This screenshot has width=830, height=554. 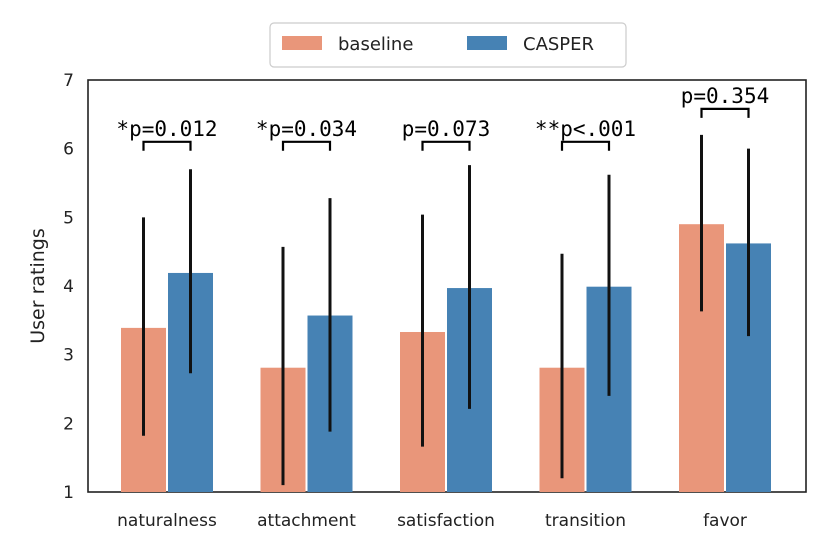 I want to click on significance-bracket-satisfaction, so click(x=446, y=145).